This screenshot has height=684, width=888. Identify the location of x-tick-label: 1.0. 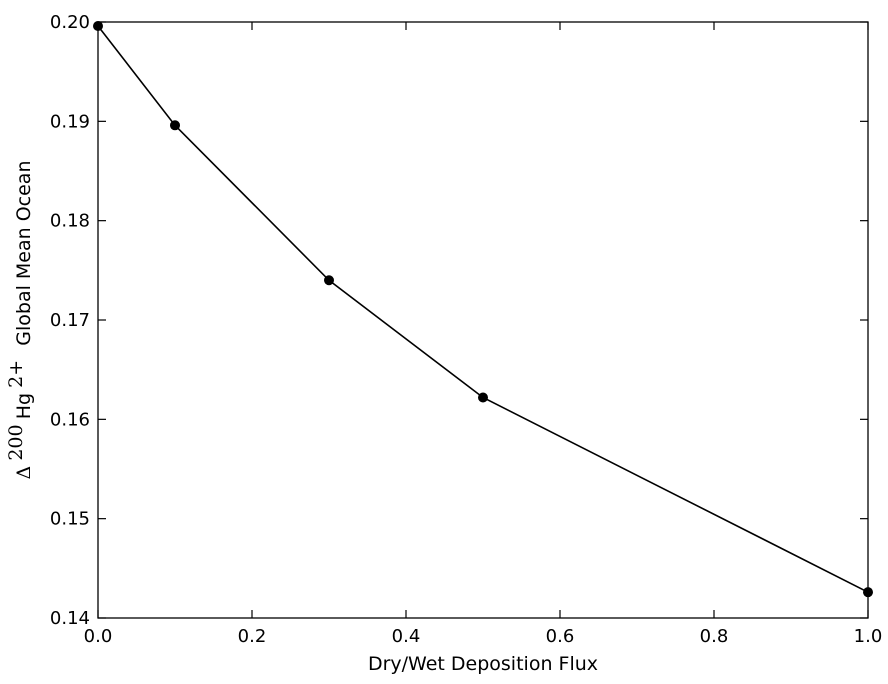
(868, 636).